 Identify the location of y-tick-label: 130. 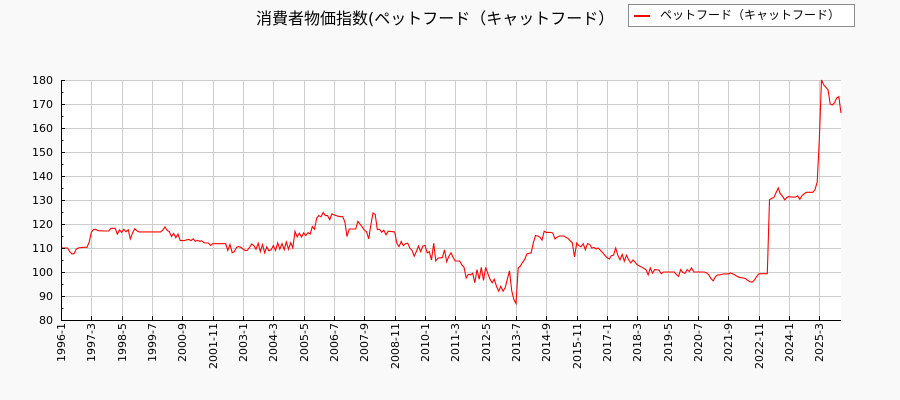
(42, 200).